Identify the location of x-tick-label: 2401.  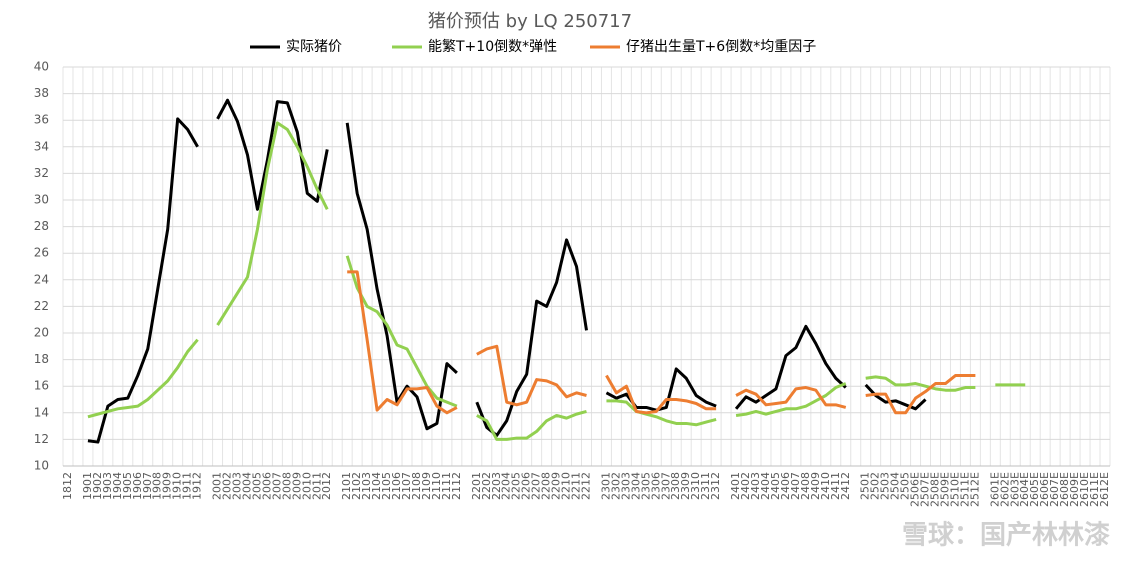
(735, 486).